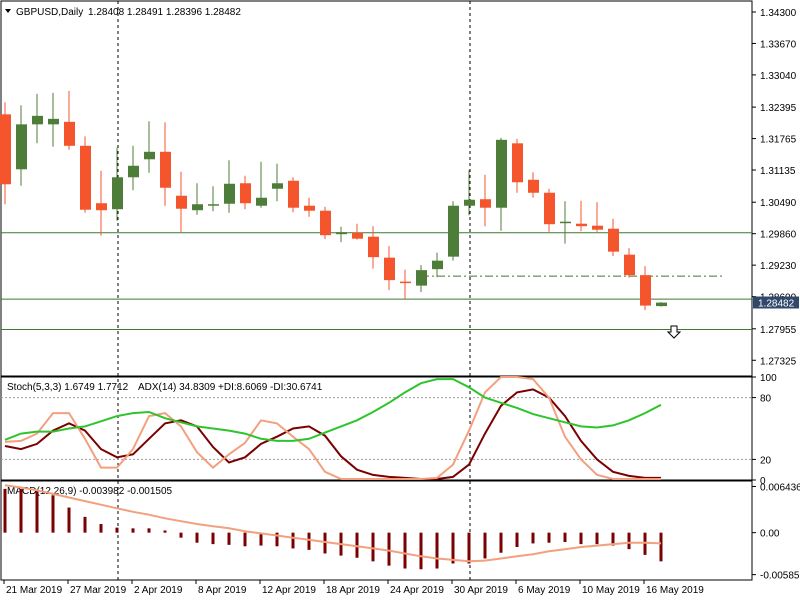 The width and height of the screenshot is (800, 600). Describe the element at coordinates (34, 590) in the screenshot. I see `time-tick-label: 21 Mar 2019` at that location.